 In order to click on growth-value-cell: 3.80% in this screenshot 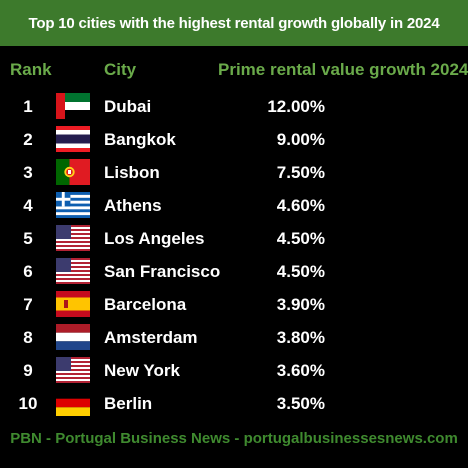, I will do `click(300, 337)`.